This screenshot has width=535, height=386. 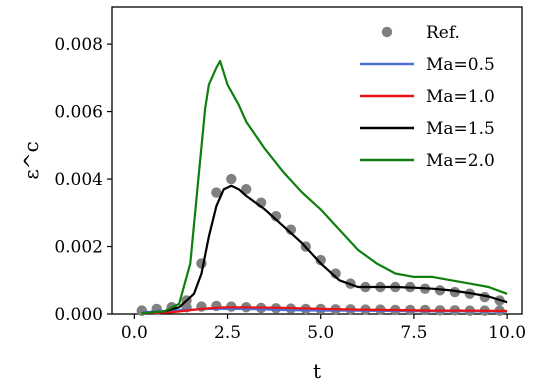 I want to click on x-tick-label: 2.5, so click(x=227, y=333).